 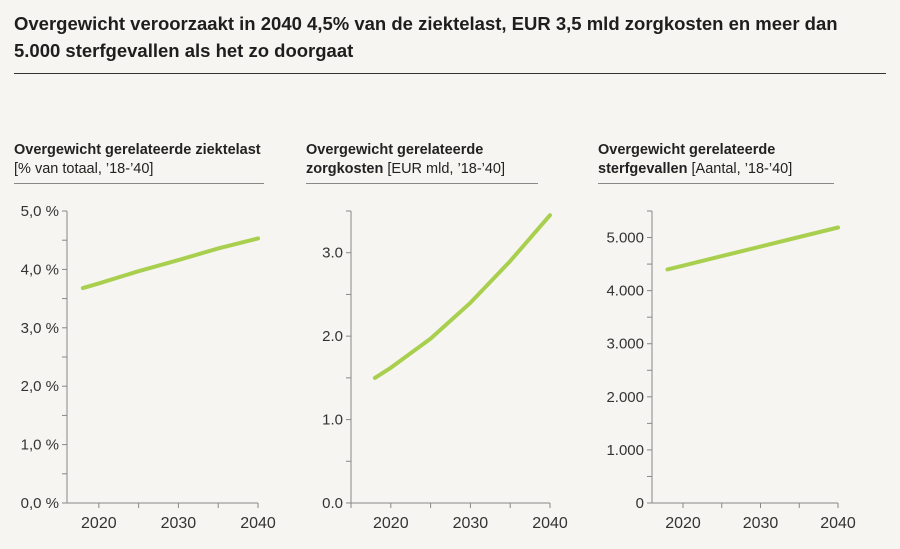 What do you see at coordinates (332, 420) in the screenshot?
I see `chart-2-y-tick-label: 1.0` at bounding box center [332, 420].